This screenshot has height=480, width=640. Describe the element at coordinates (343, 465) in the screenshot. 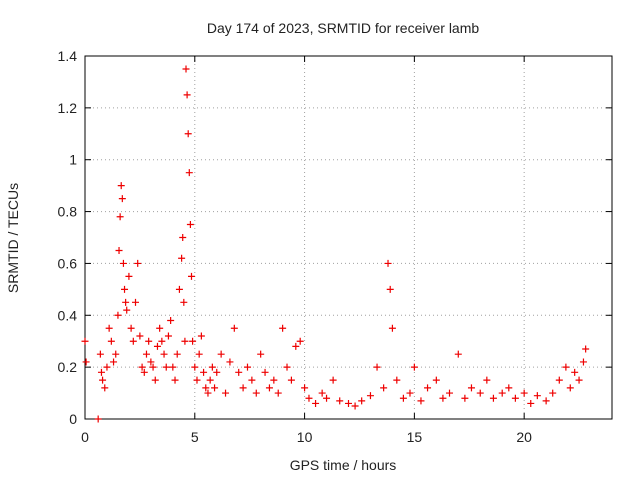

I see `x-axis-label: GPS time / hours` at that location.